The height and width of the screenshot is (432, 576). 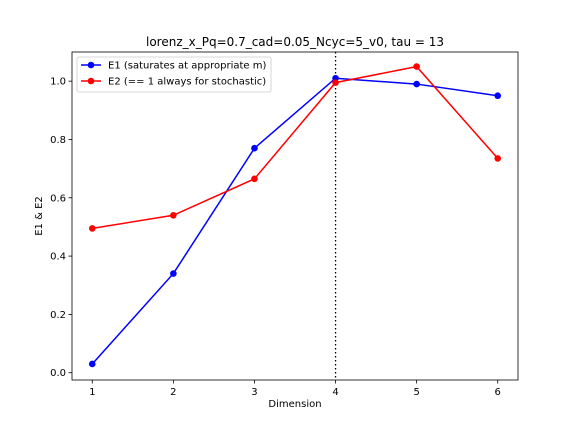 I want to click on y-axis-label: E1 & E2, so click(x=39, y=216).